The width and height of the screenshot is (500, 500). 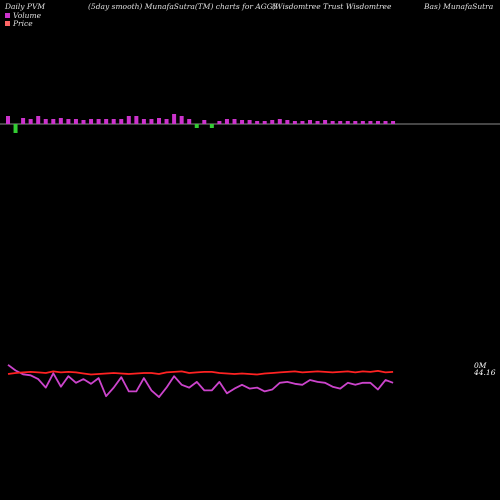 I want to click on header-right-title-1: (Wisdomtree Trust Wisdomtree, so click(x=332, y=6).